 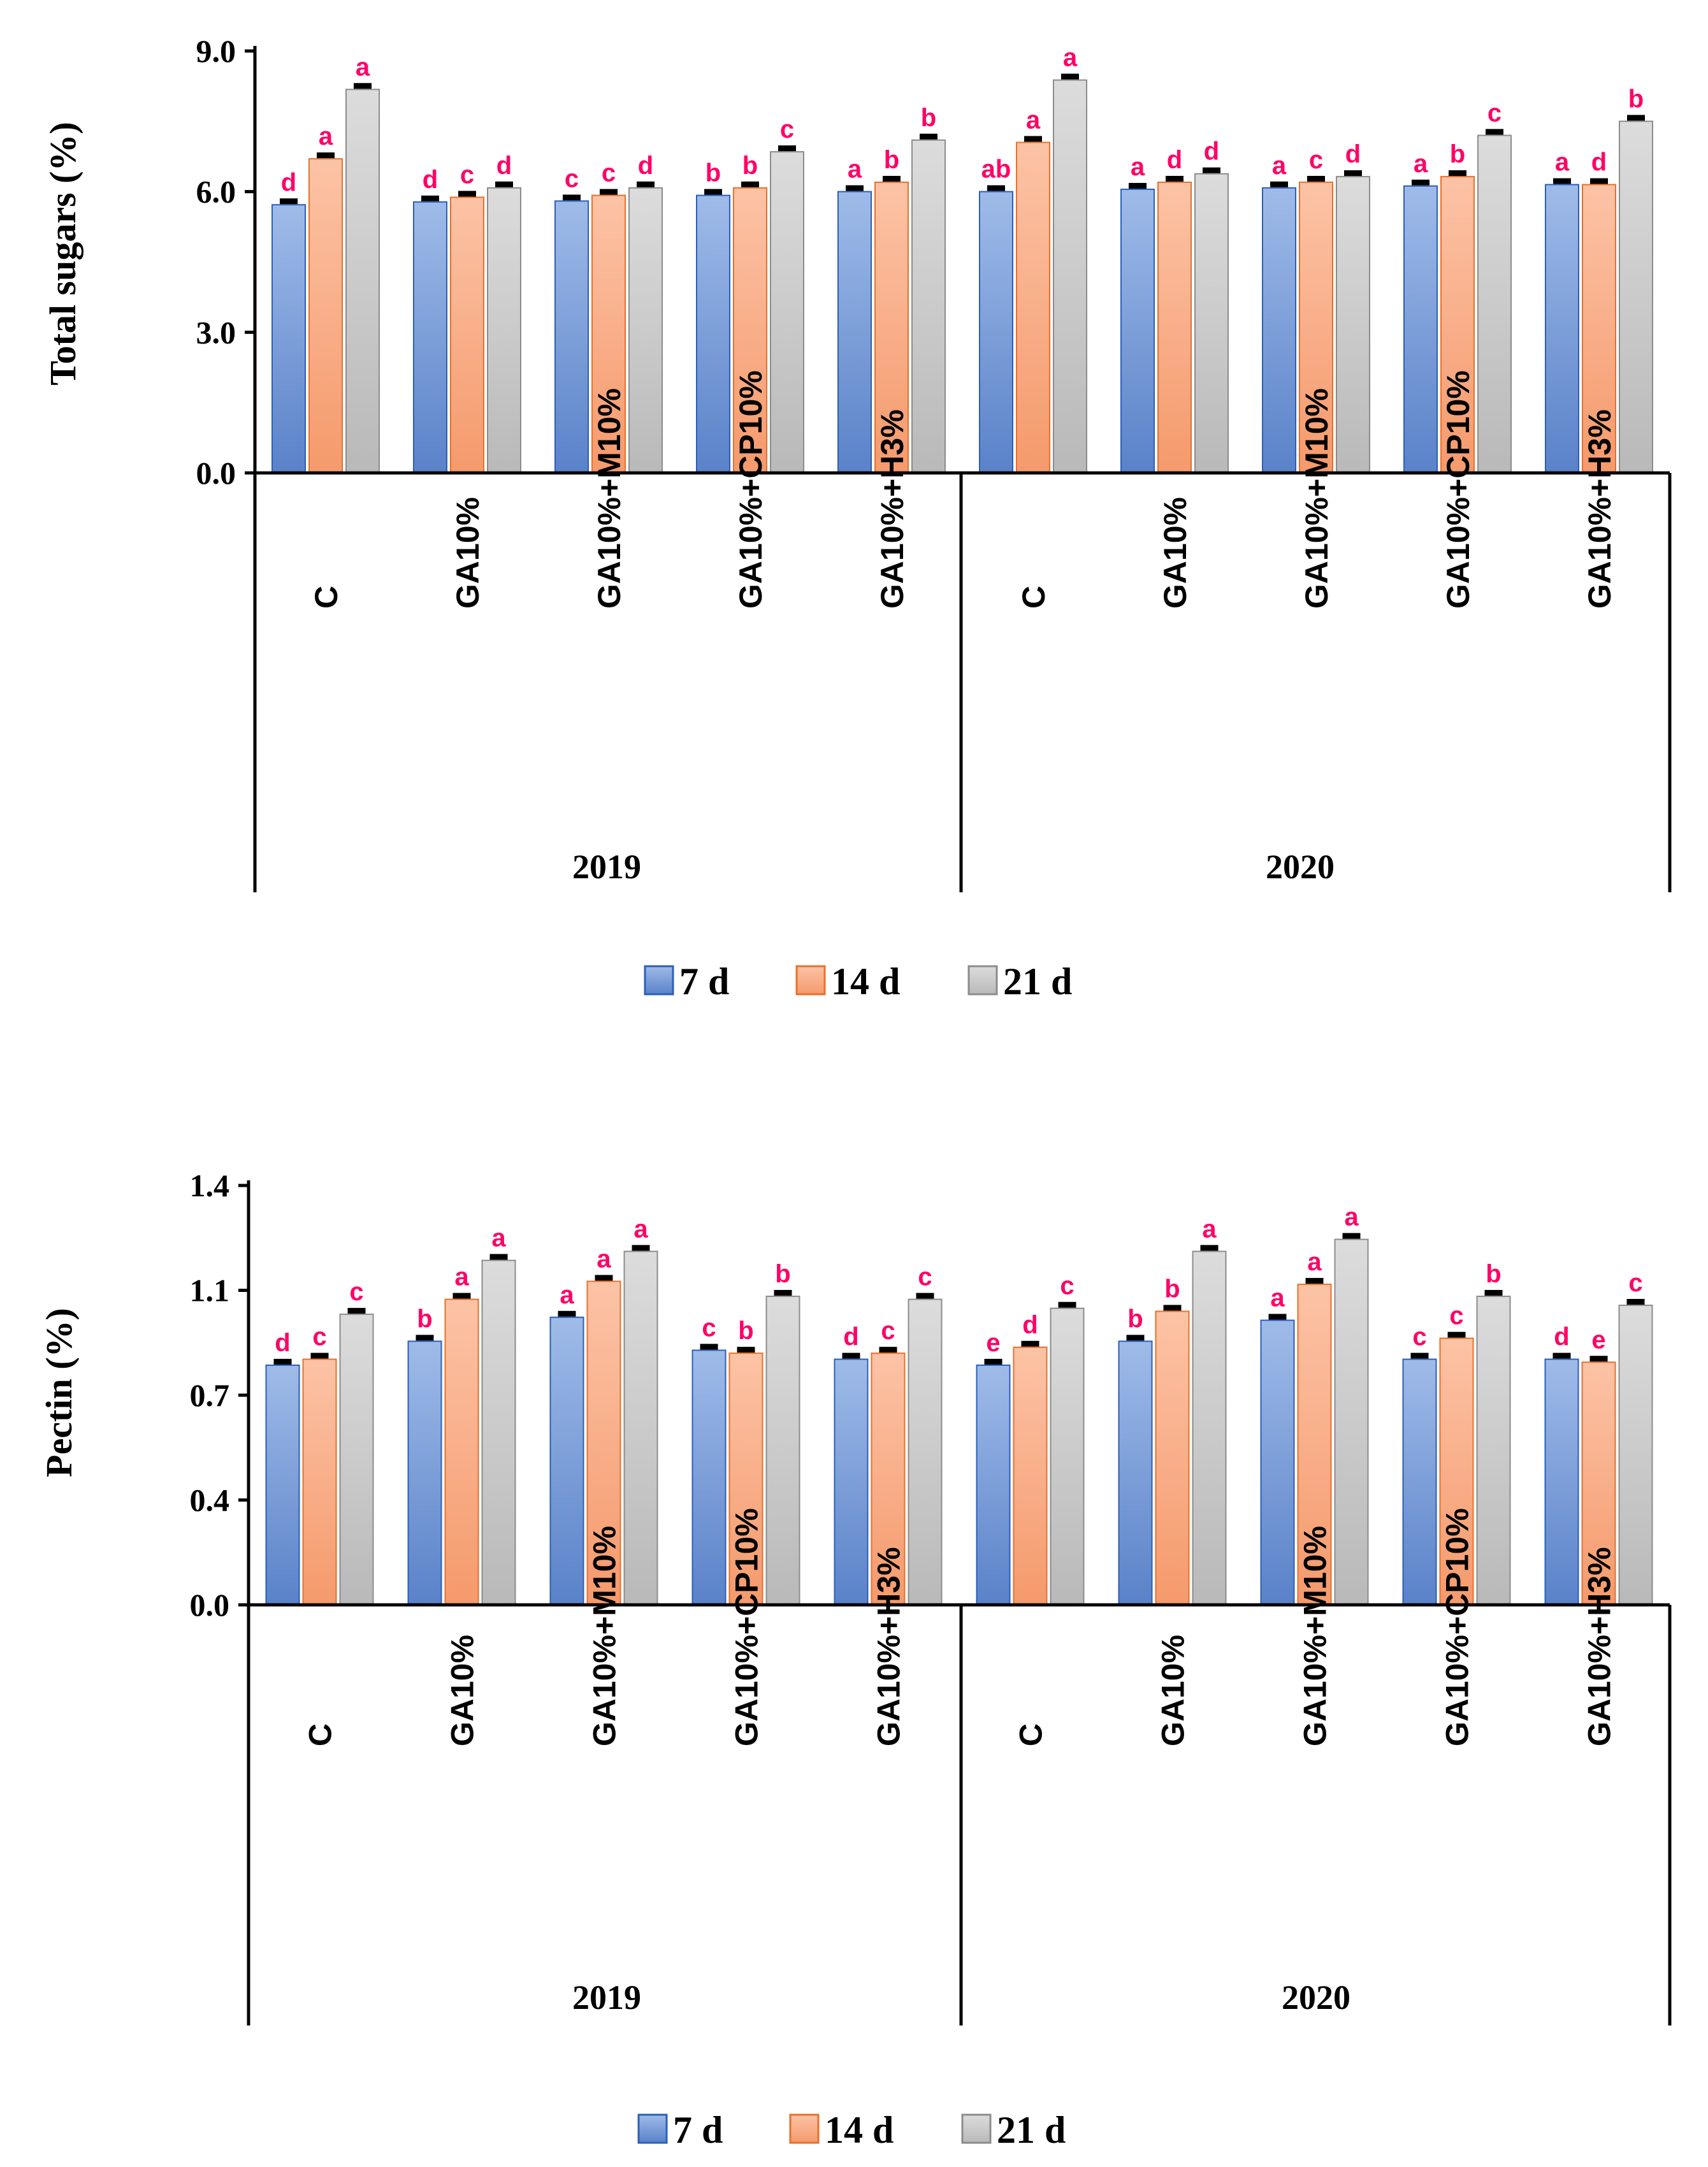 What do you see at coordinates (504, 166) in the screenshot?
I see `significance-letter-21d-1: d` at bounding box center [504, 166].